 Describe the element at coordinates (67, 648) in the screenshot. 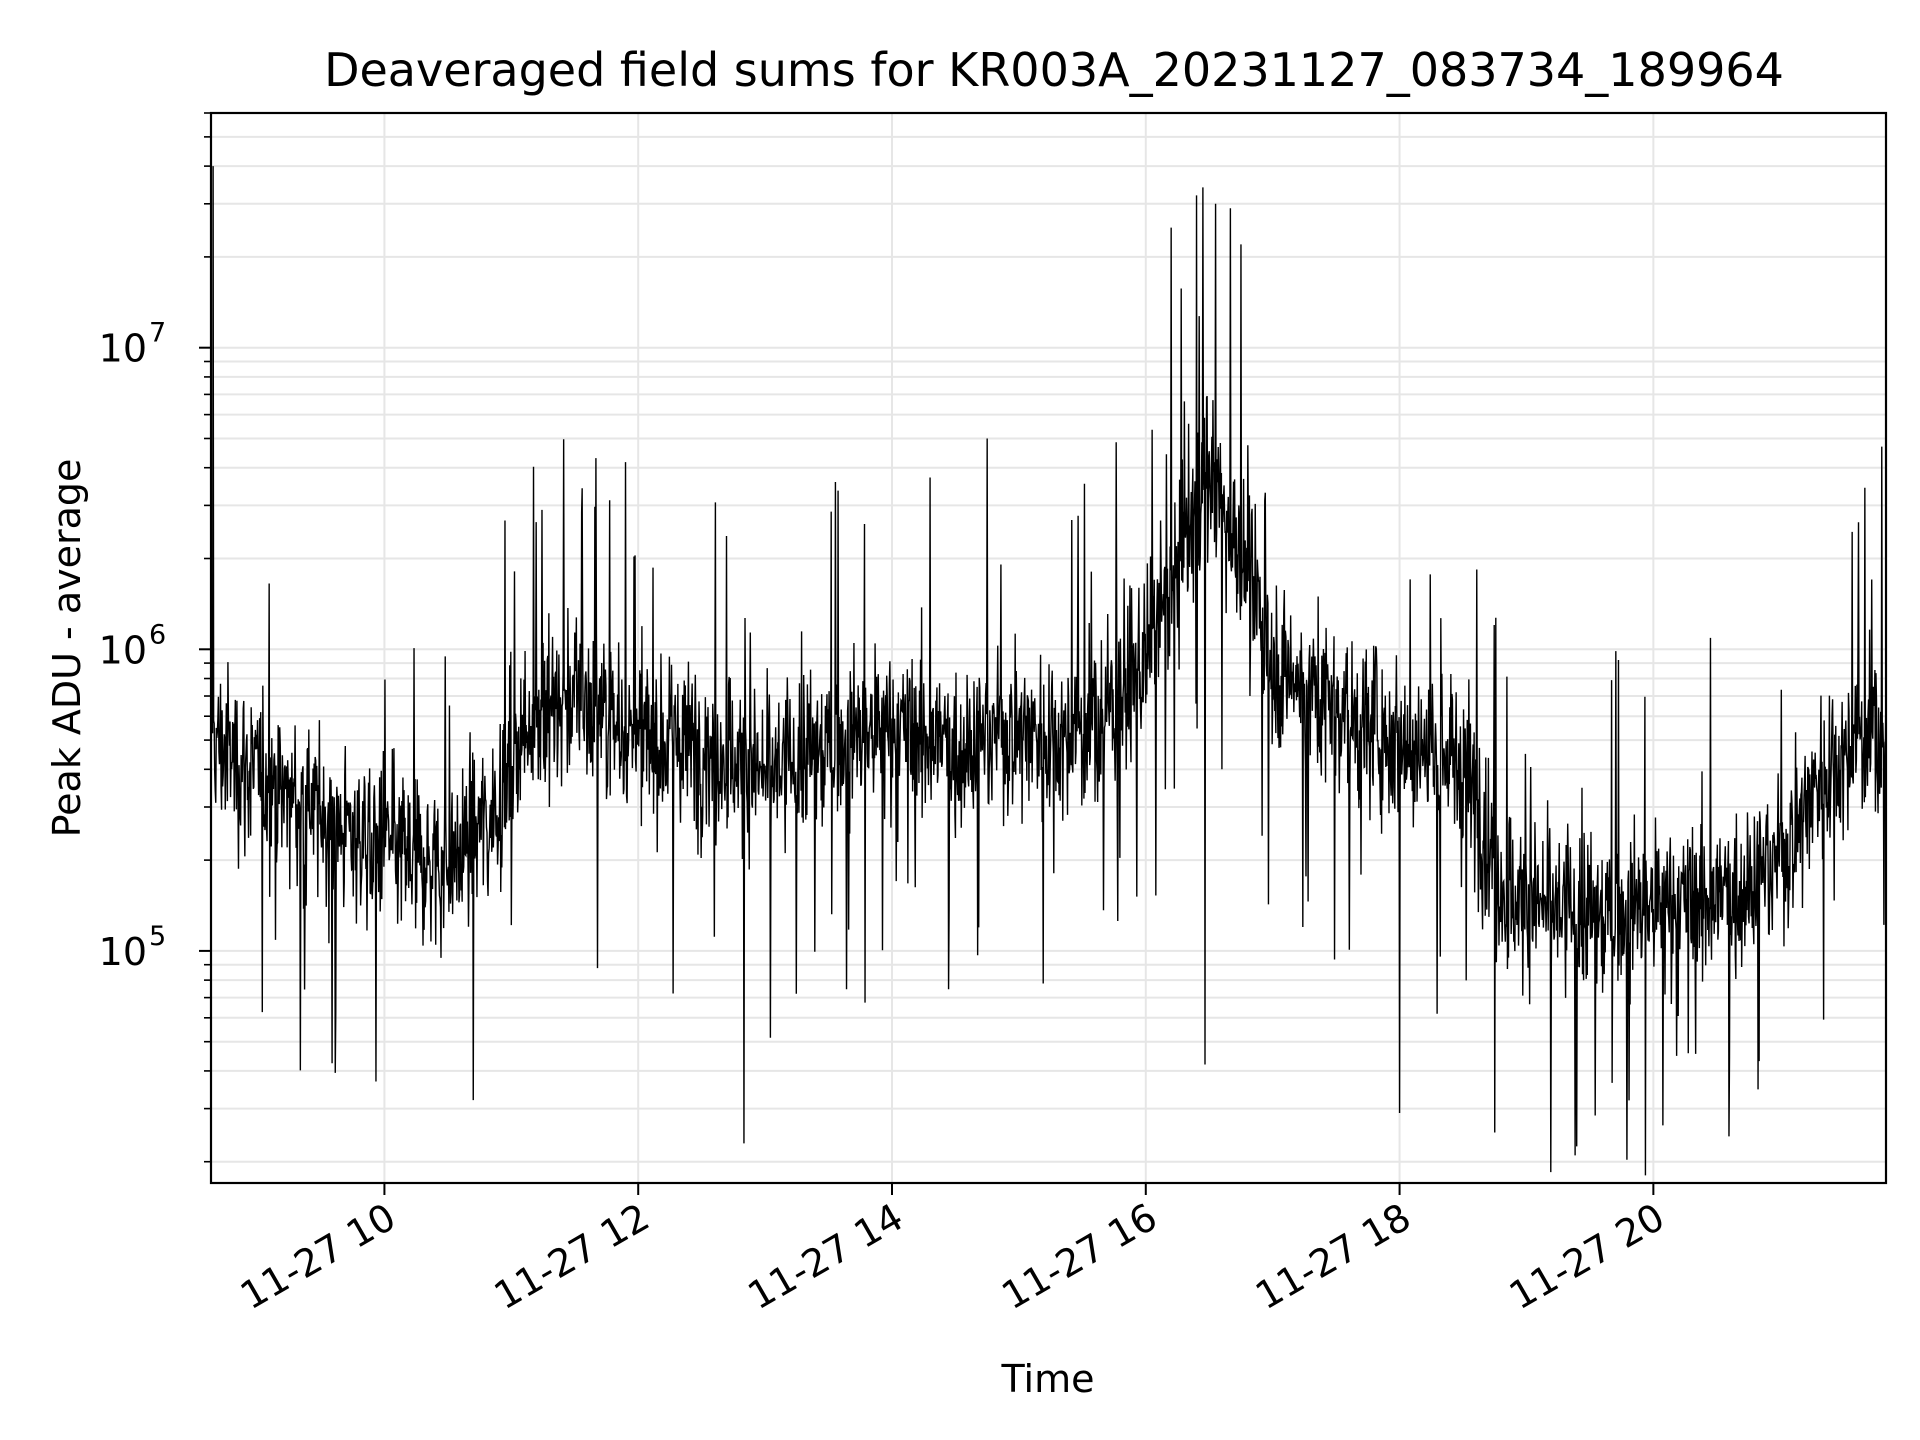

I see `y-axis-label: Peak ADU - average` at that location.